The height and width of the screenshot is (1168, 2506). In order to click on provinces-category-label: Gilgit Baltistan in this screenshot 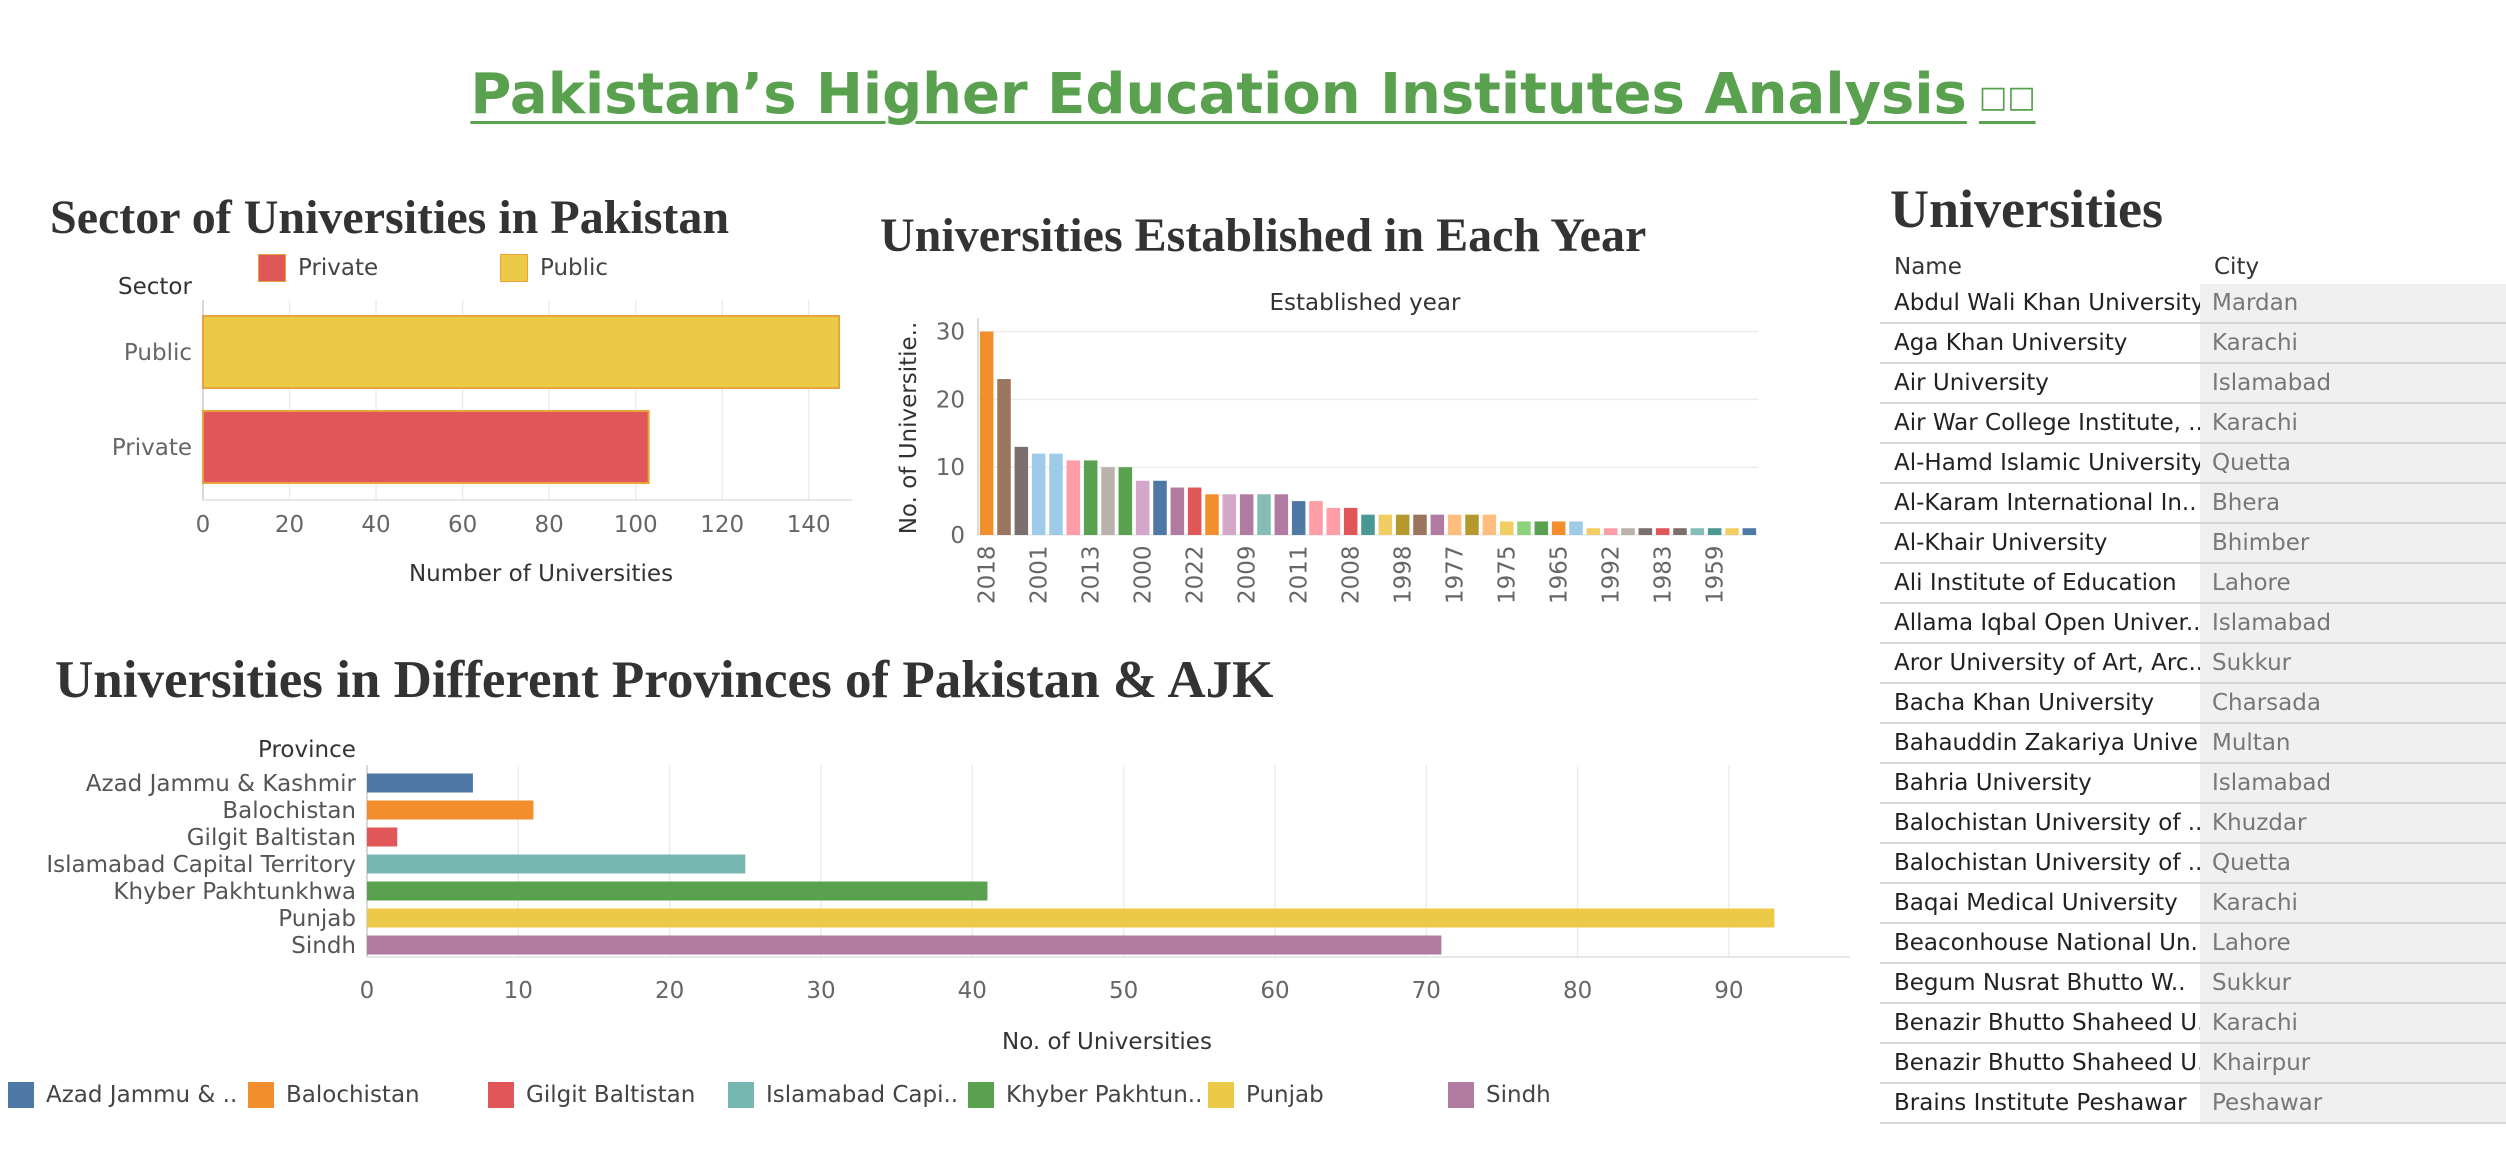, I will do `click(271, 838)`.